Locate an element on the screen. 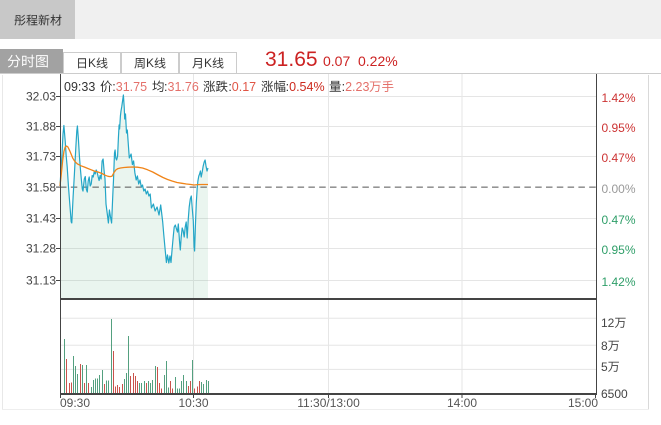  svg-text: 31.73 is located at coordinates (41, 157).